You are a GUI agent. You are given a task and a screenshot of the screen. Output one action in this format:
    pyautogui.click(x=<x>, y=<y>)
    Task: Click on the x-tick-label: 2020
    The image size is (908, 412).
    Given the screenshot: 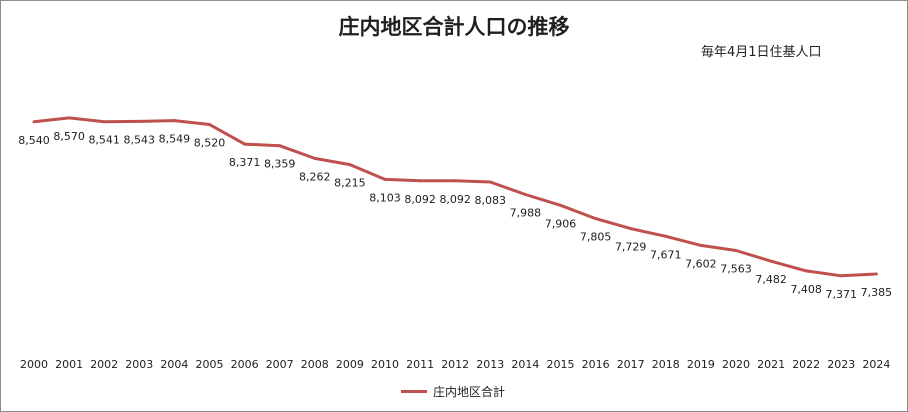 What is the action you would take?
    pyautogui.click(x=736, y=364)
    